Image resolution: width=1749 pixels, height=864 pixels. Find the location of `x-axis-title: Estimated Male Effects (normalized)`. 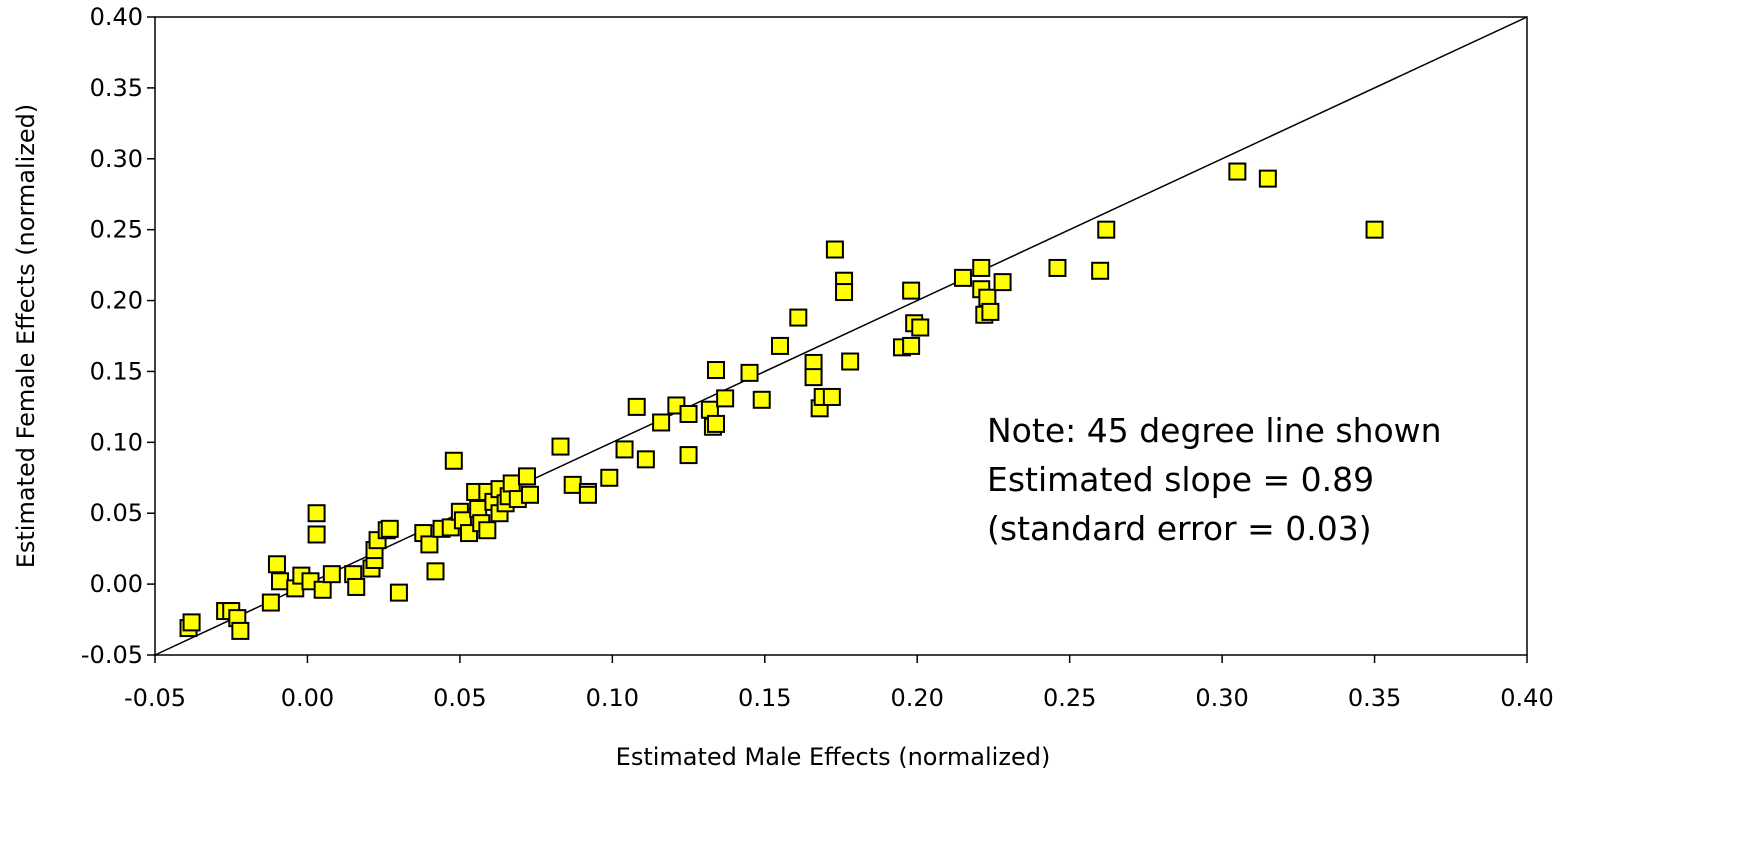

x-axis-title: Estimated Male Effects (normalized) is located at coordinates (833, 757).